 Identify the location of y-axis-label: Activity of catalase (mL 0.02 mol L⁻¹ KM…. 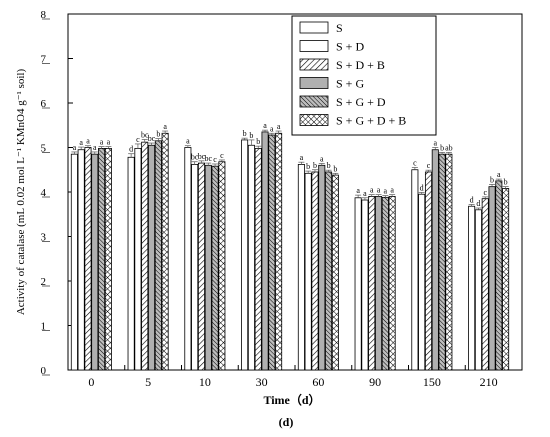
(21, 192).